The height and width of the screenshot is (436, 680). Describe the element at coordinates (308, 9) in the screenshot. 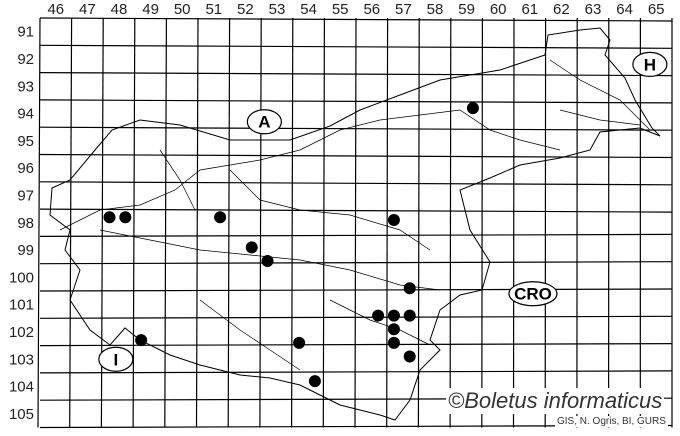

I see `column-label: 54` at that location.